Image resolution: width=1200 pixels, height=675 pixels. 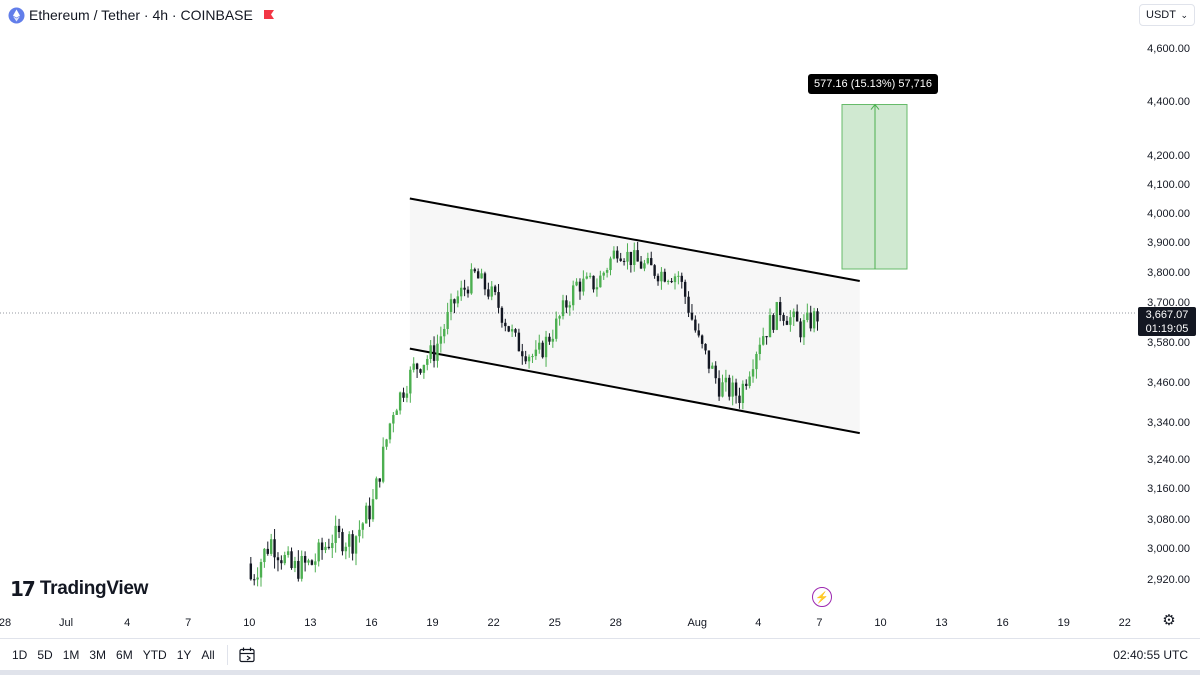 I want to click on channel-lower-line, so click(x=634, y=391).